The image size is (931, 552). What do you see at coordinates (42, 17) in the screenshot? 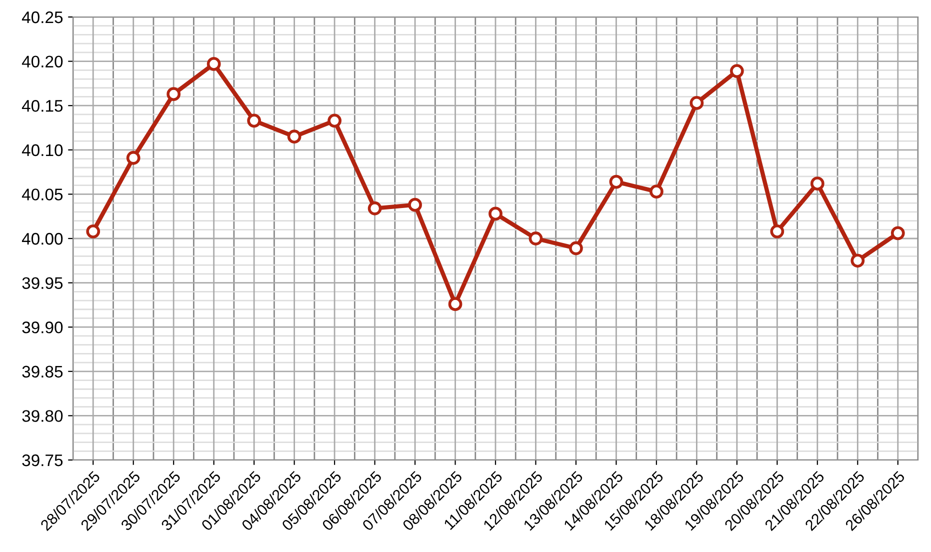
I see `y-tick-label: 40.25` at bounding box center [42, 17].